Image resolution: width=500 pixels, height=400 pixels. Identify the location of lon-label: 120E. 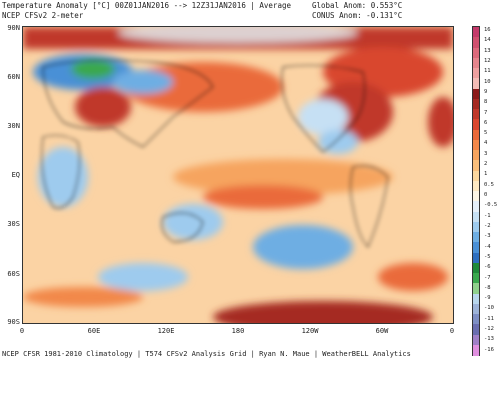
(166, 331).